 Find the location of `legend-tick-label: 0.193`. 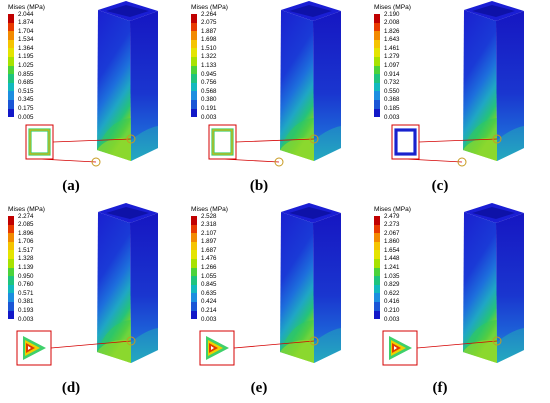

legend-tick-label: 0.193 is located at coordinates (26, 311).